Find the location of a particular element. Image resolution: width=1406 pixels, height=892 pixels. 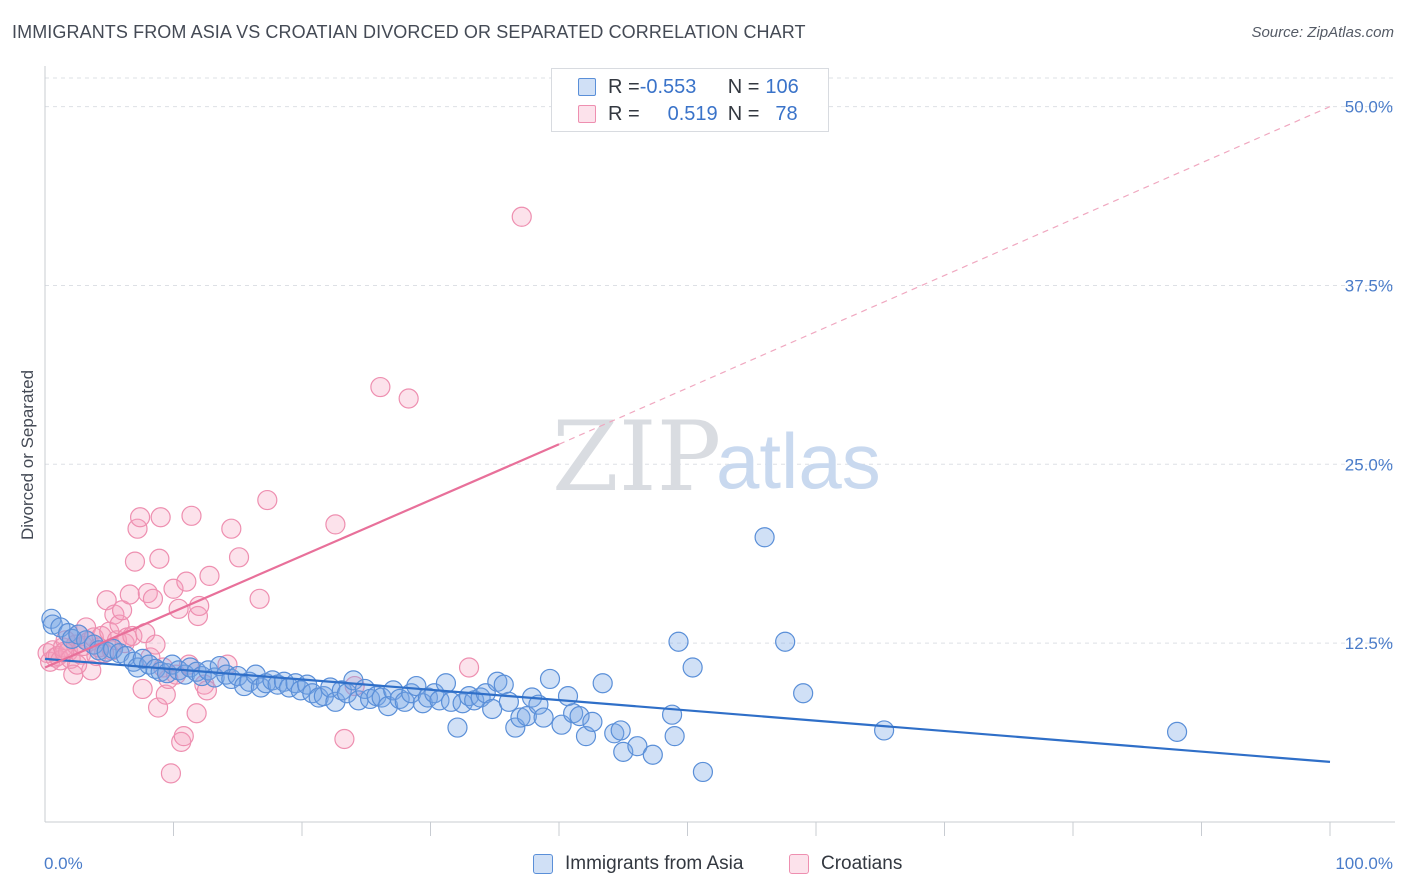

bottom-legend-swatch-pink is located at coordinates (799, 864).